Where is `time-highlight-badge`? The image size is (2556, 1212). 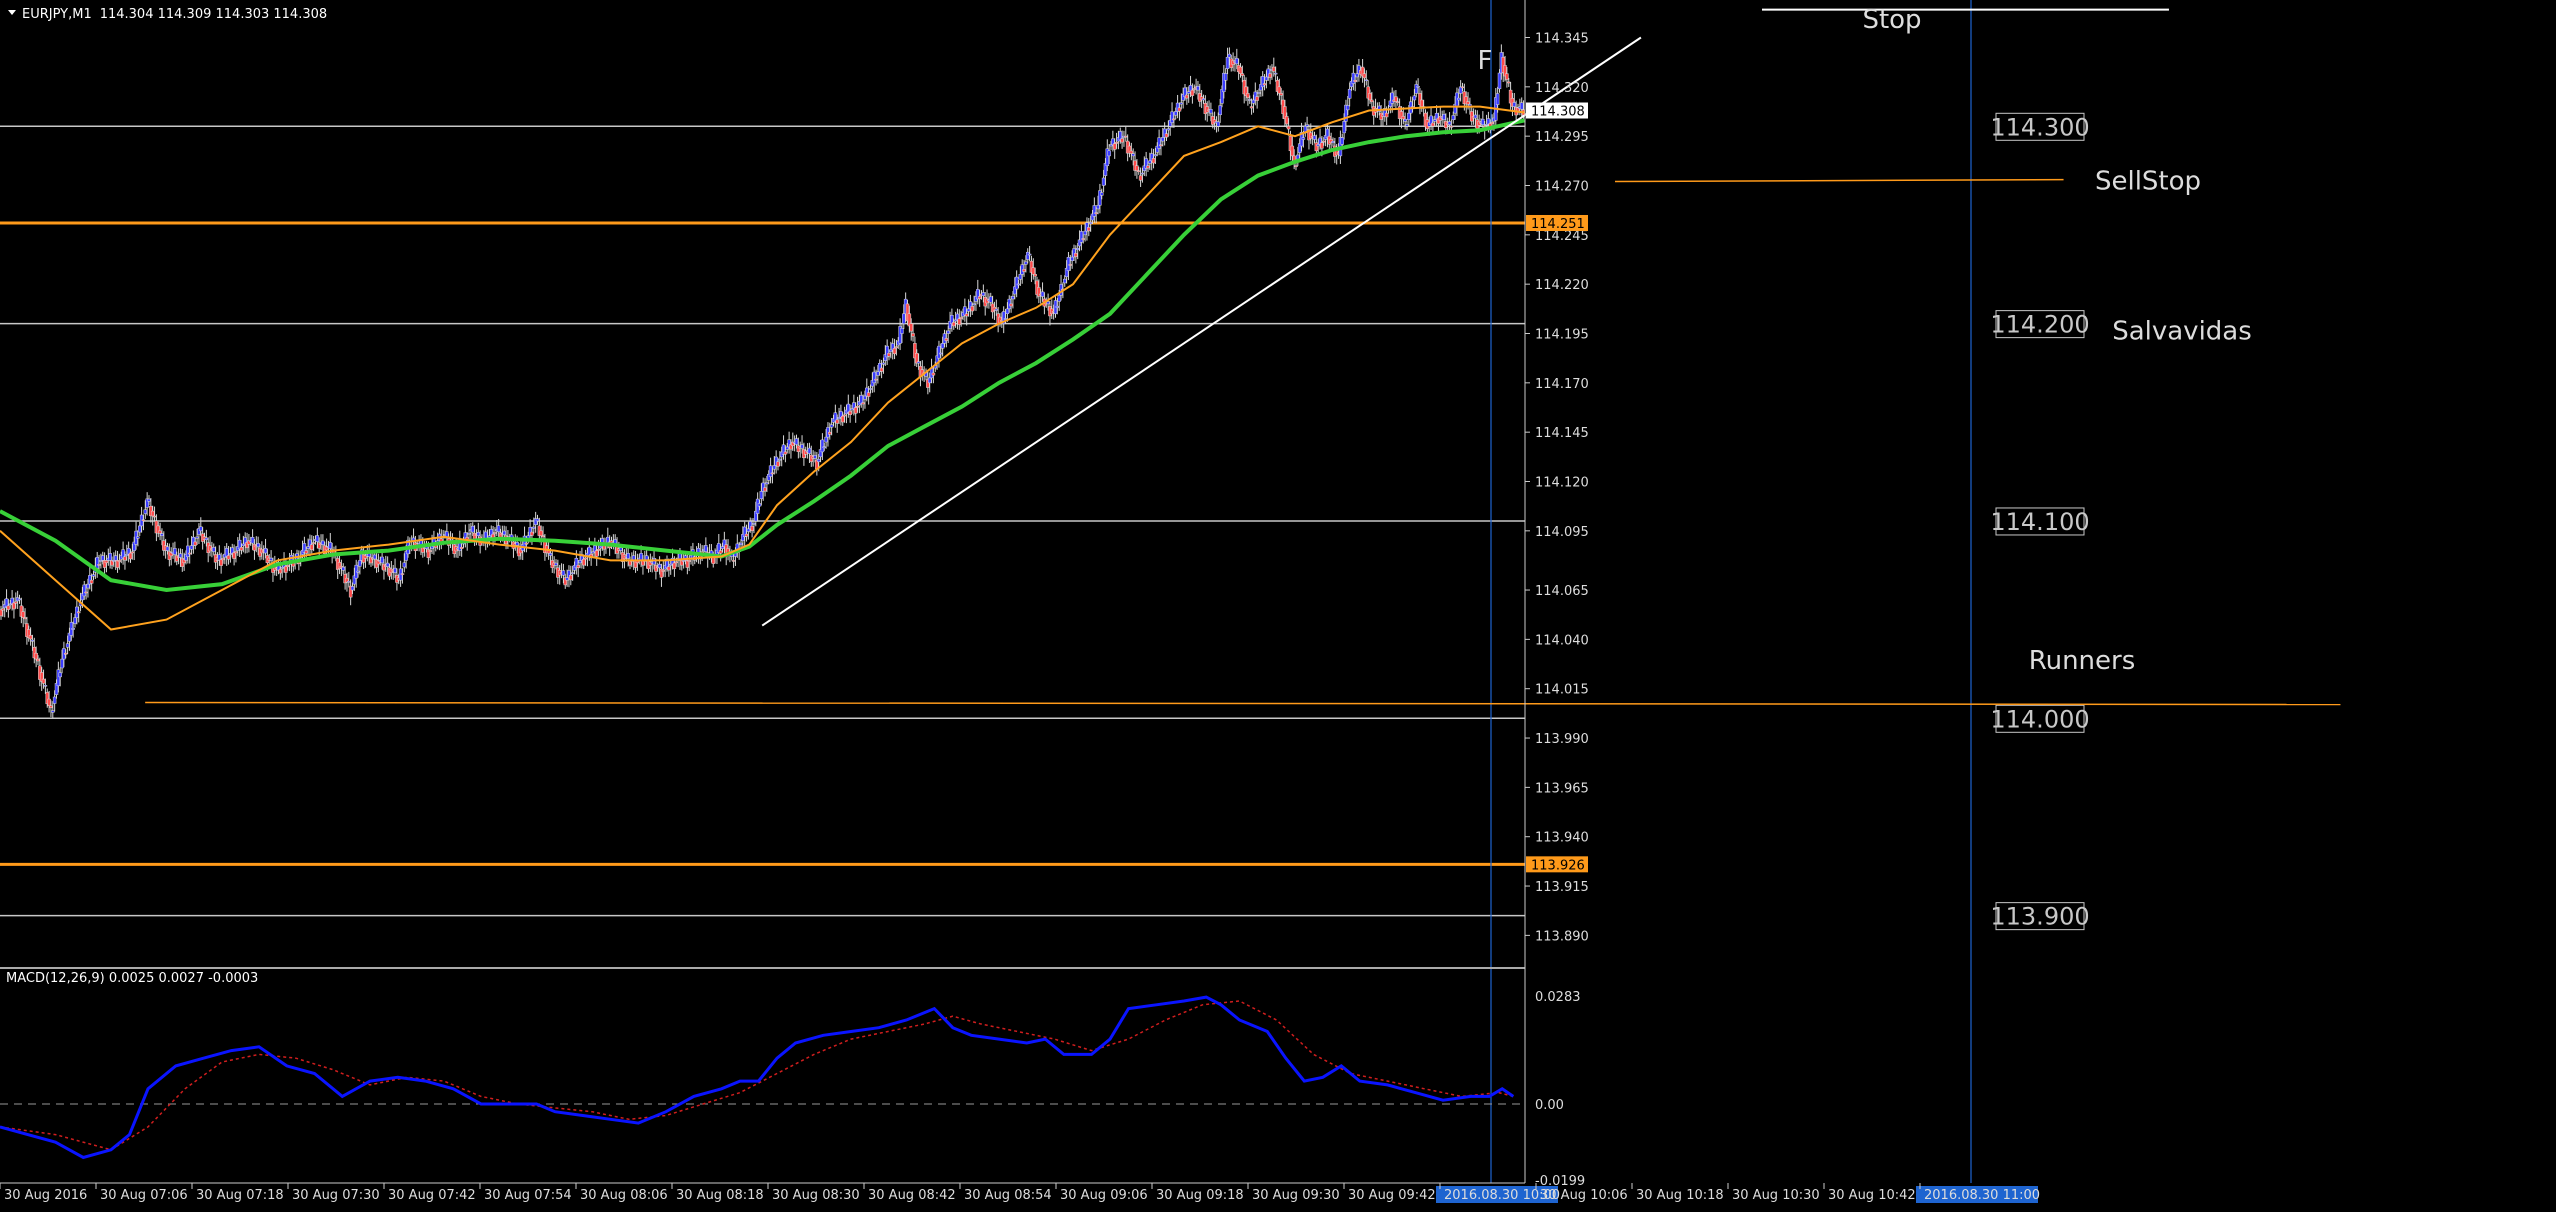
time-highlight-badge is located at coordinates (1497, 1194).